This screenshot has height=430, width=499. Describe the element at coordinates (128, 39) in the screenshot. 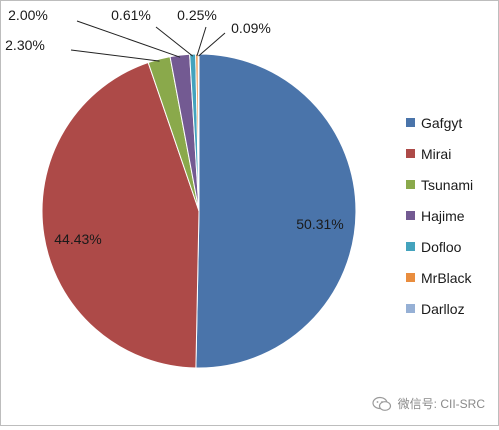

I see `leader-line-hajime` at that location.